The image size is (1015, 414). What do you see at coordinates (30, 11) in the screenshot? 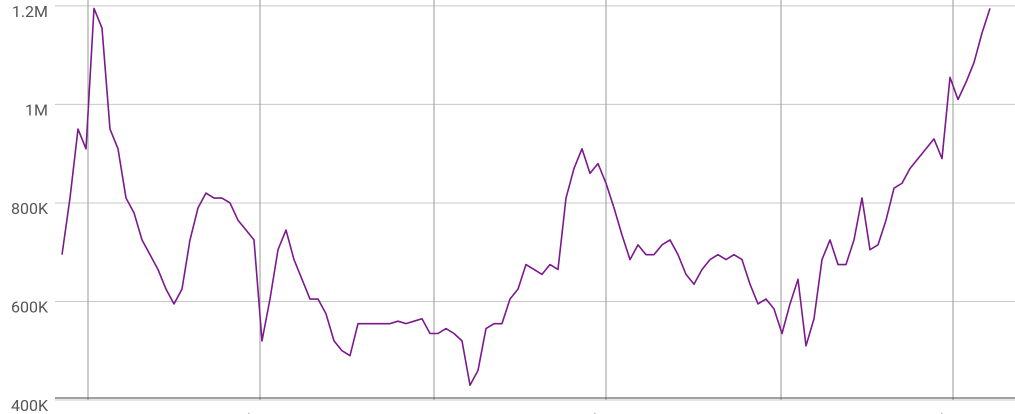
I see `y-tick-label: 1.2M` at bounding box center [30, 11].